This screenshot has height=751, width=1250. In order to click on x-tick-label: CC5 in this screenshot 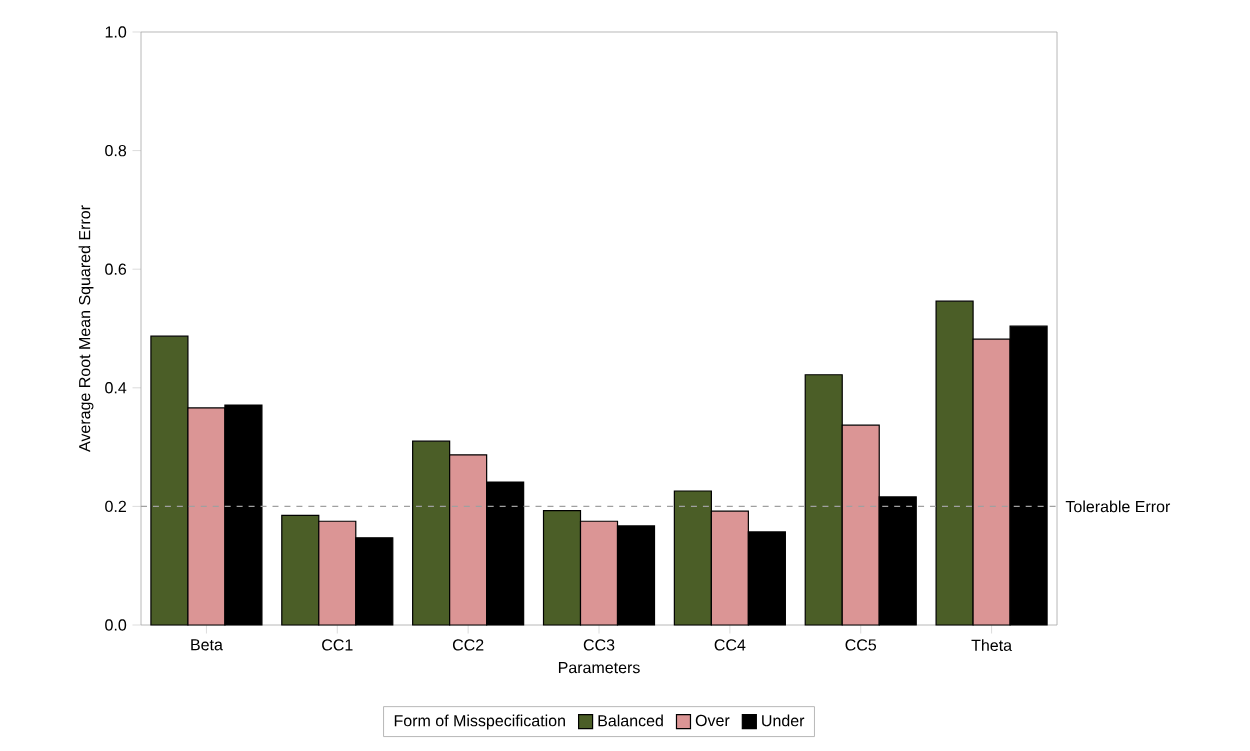, I will do `click(861, 645)`.